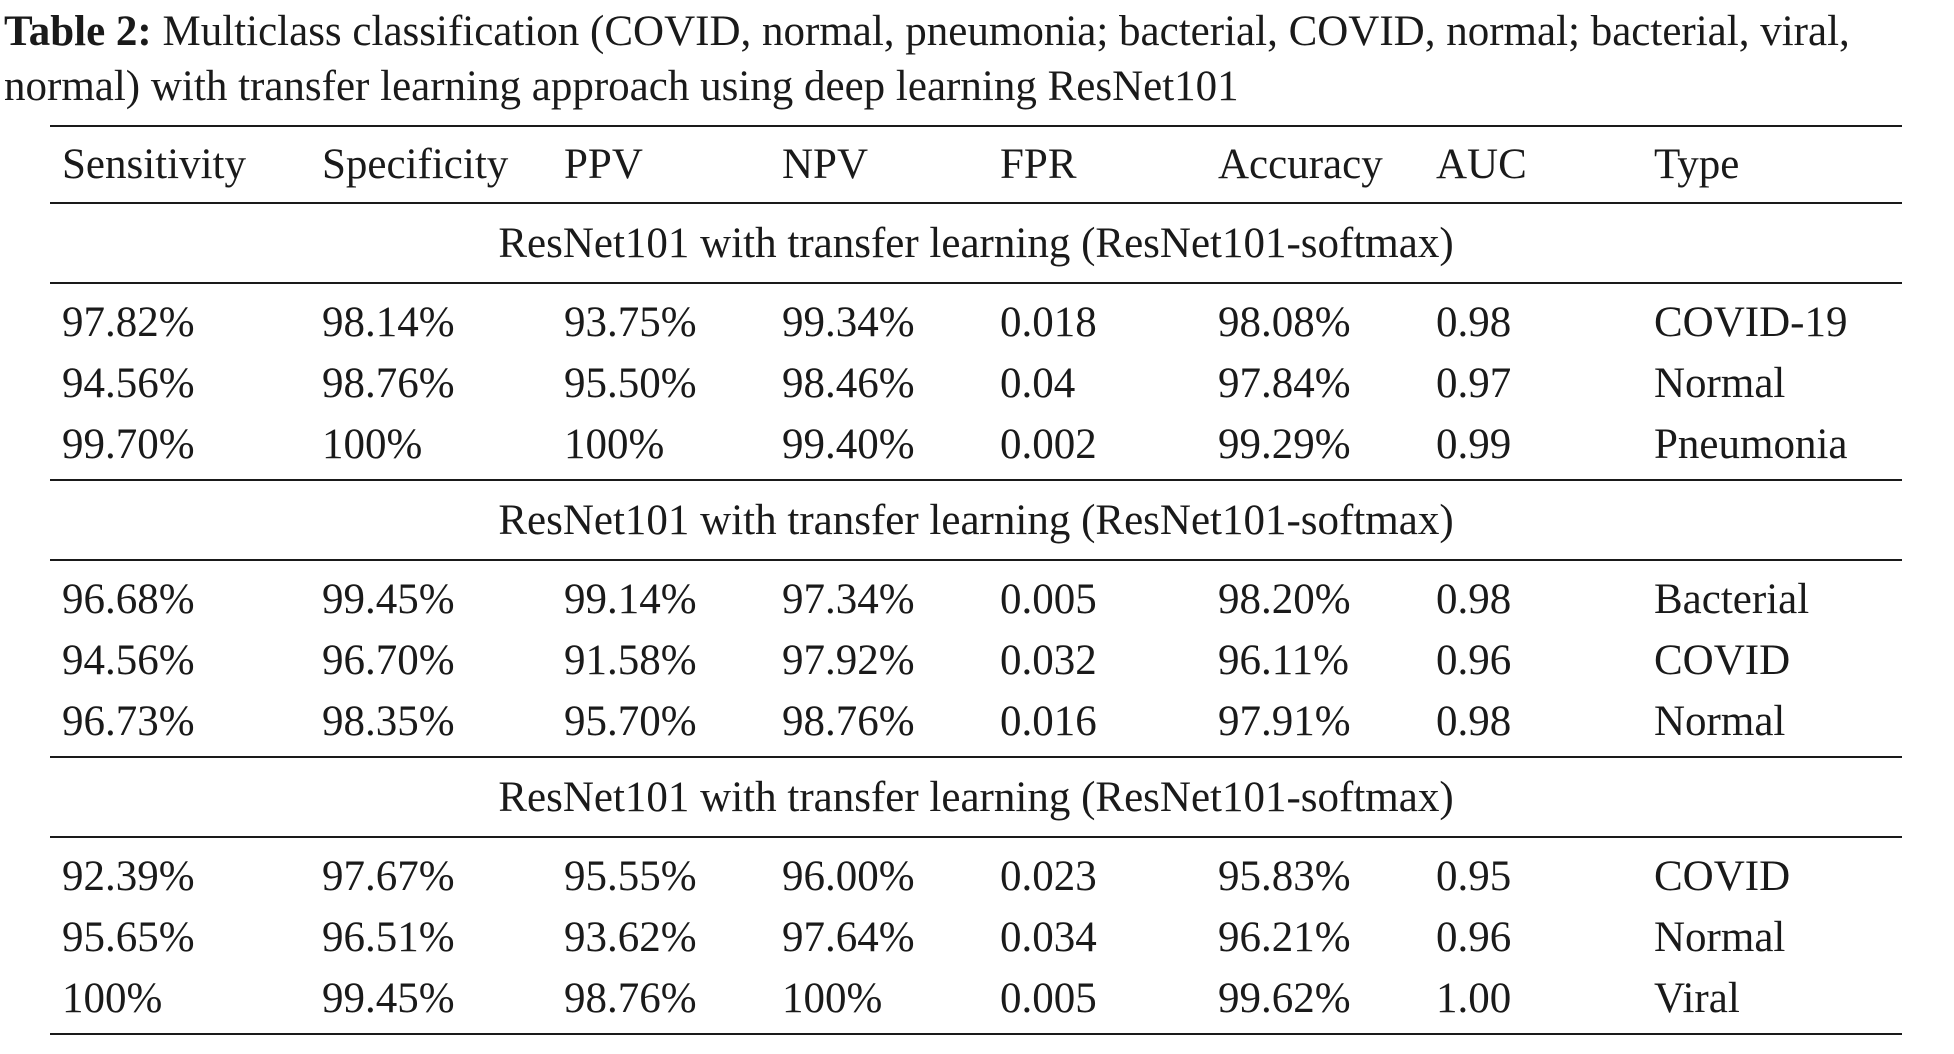 The image size is (1954, 1054). What do you see at coordinates (1474, 876) in the screenshot?
I see `cell-auc: 0.95` at bounding box center [1474, 876].